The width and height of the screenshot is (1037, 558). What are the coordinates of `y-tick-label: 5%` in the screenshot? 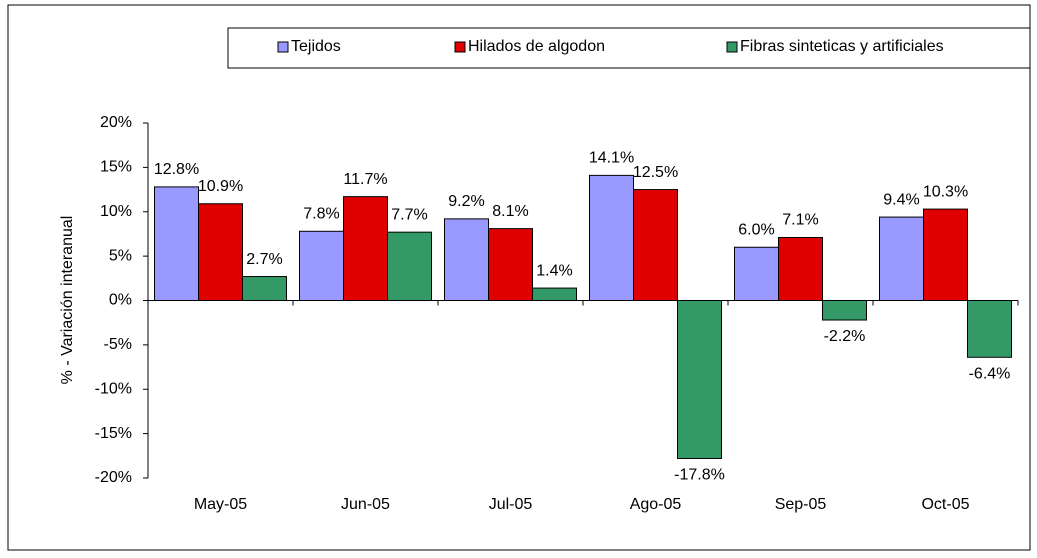 It's located at (120, 255).